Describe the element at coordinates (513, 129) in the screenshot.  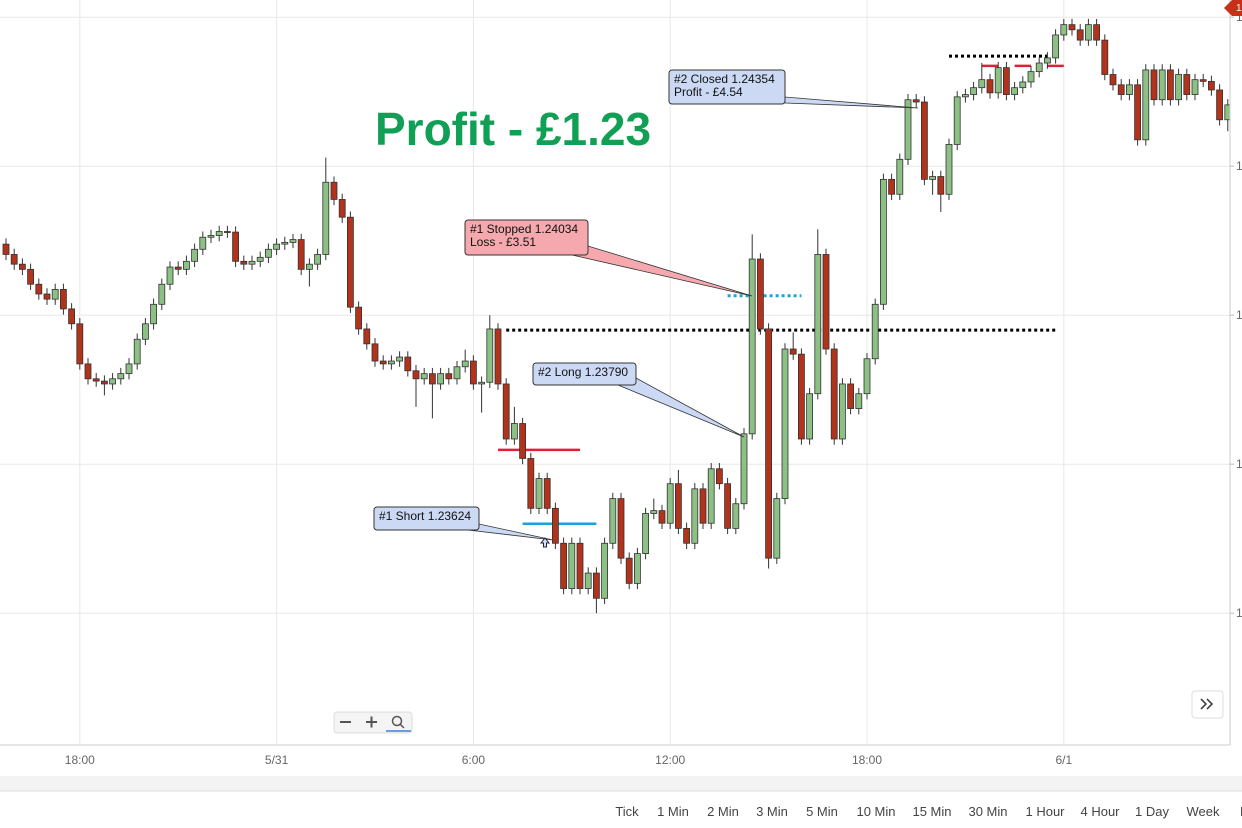
I see `profit-headline: Profit - £1.23` at that location.